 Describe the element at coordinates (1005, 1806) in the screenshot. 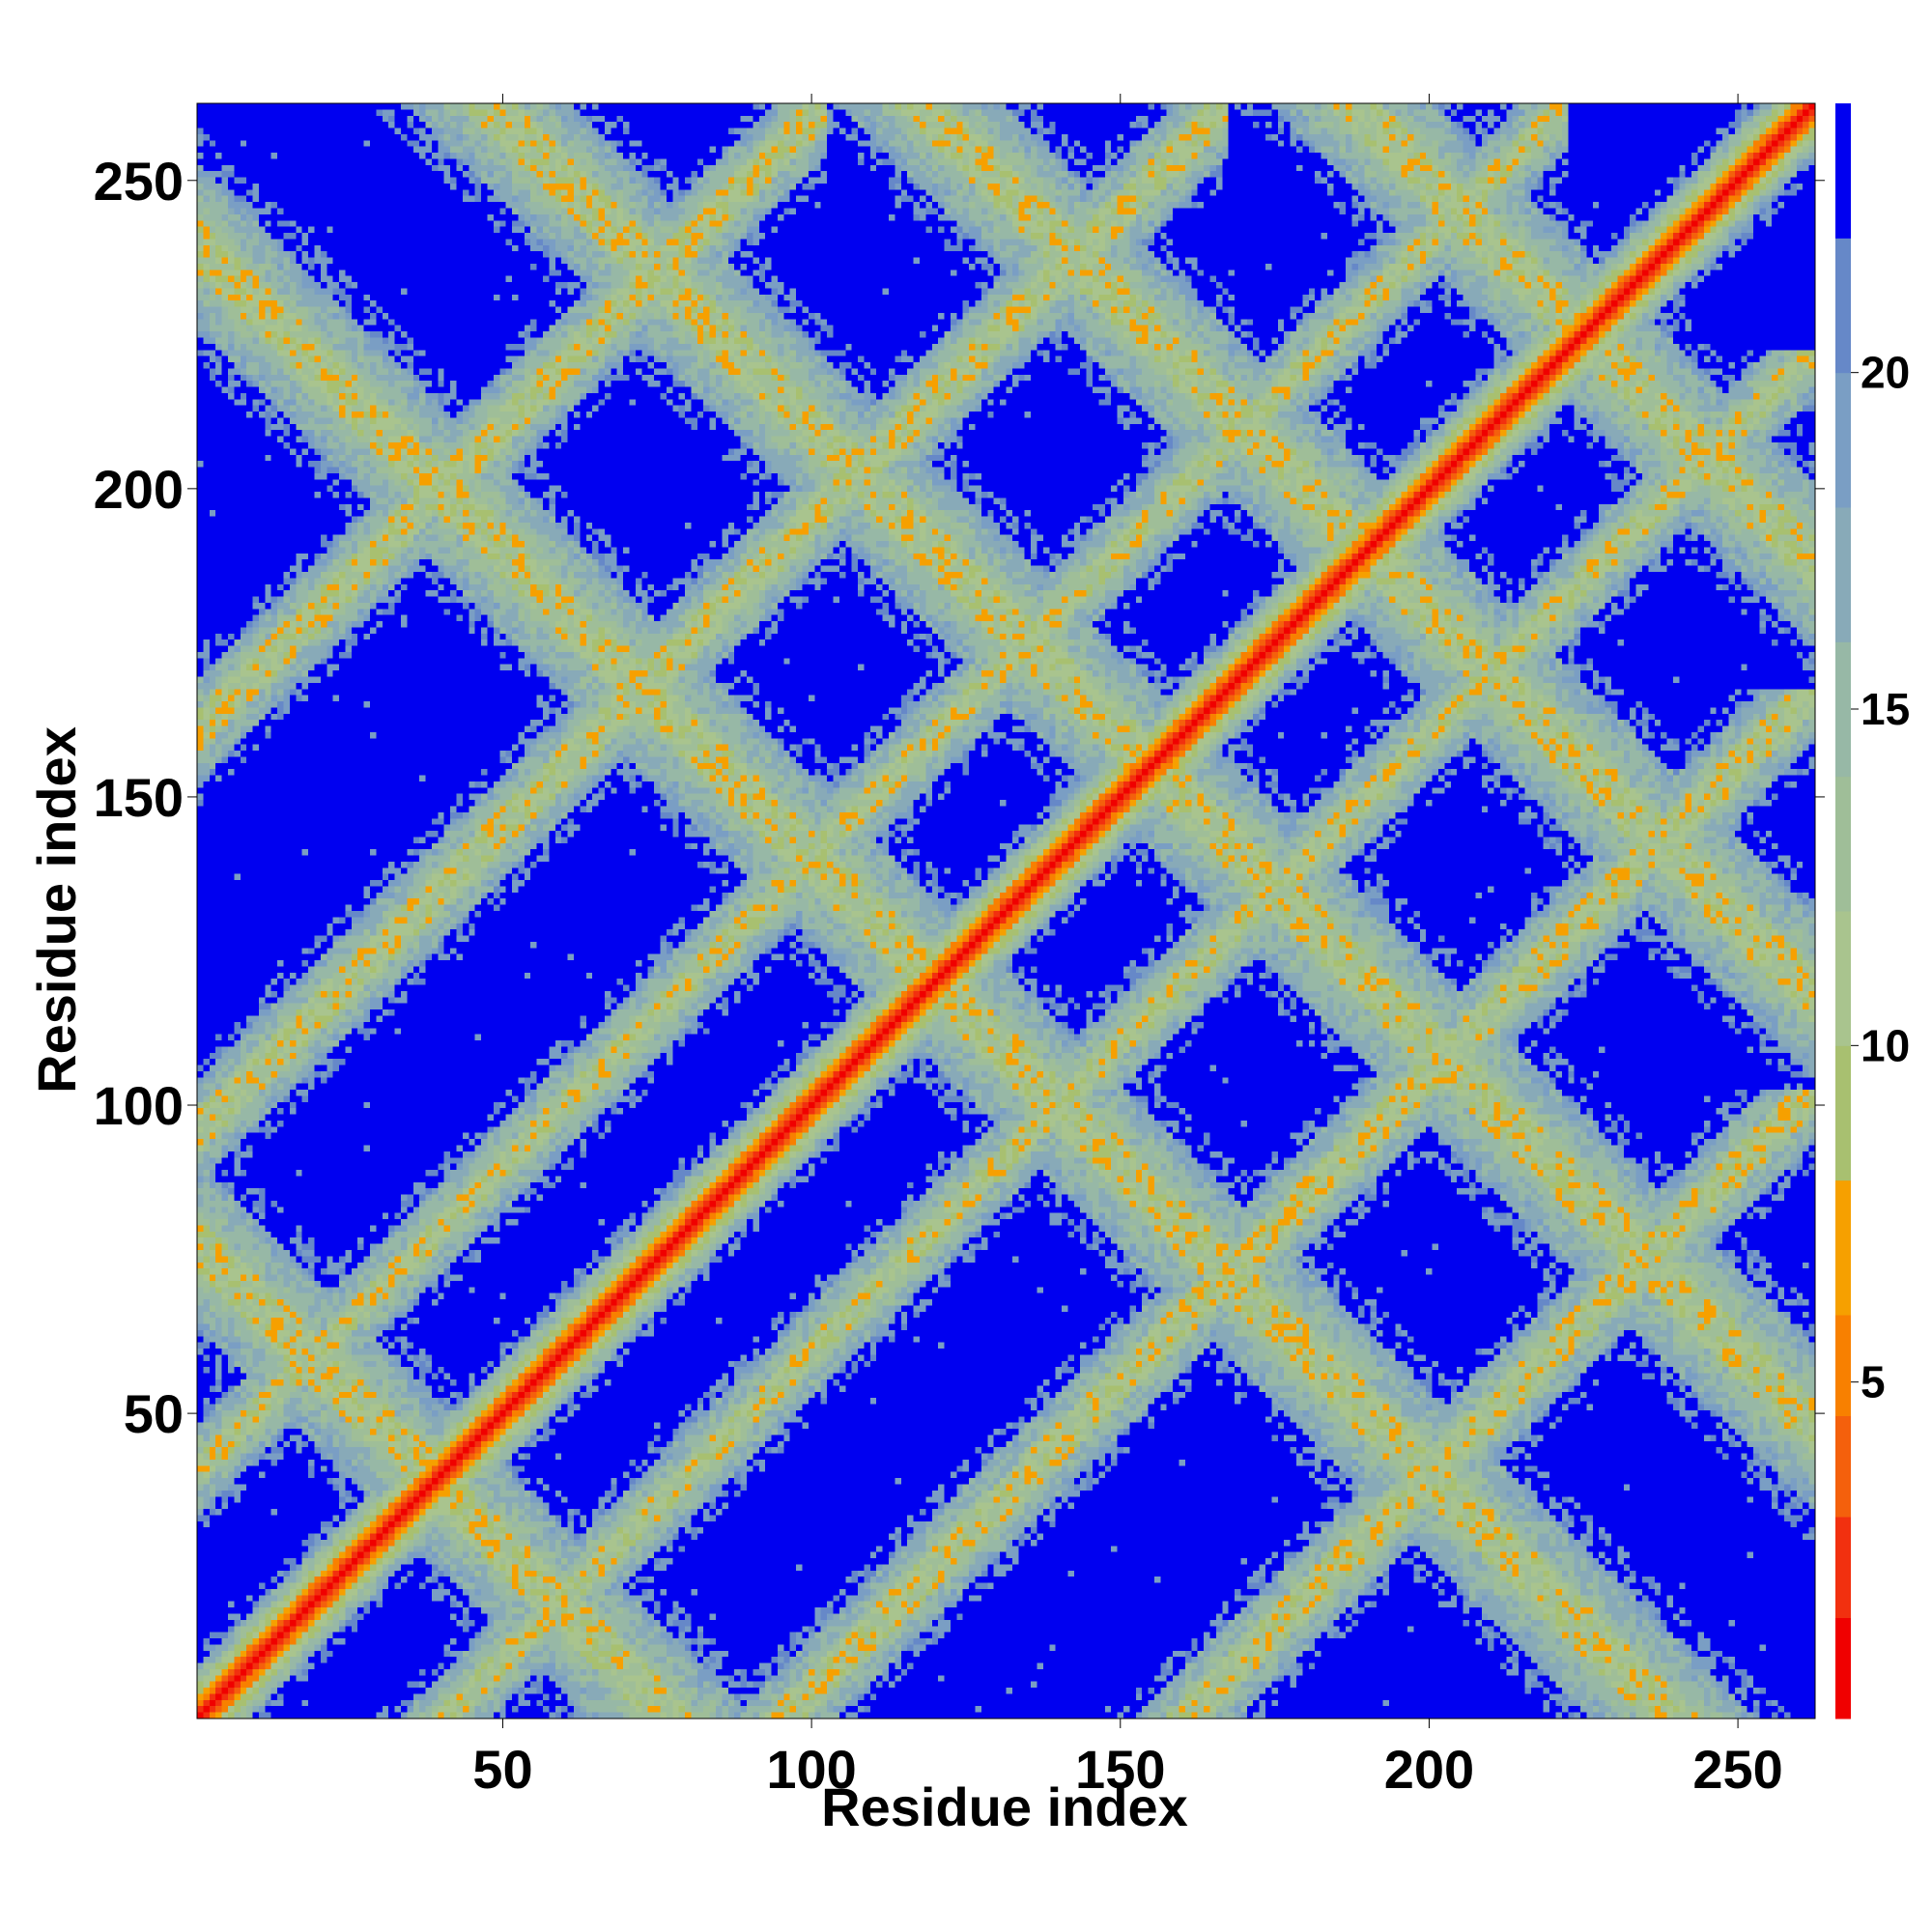

I see `x-axis-label: Residue index` at that location.